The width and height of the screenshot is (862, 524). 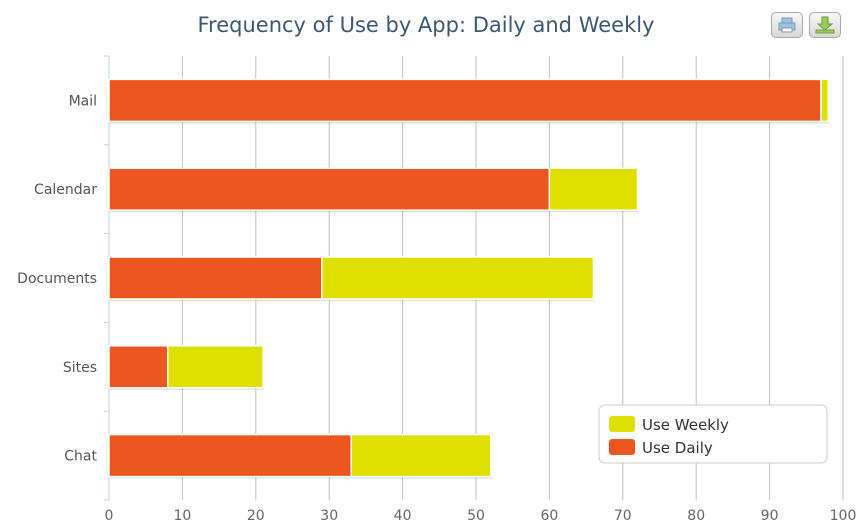 What do you see at coordinates (403, 516) in the screenshot?
I see `x-tick-label: 40` at bounding box center [403, 516].